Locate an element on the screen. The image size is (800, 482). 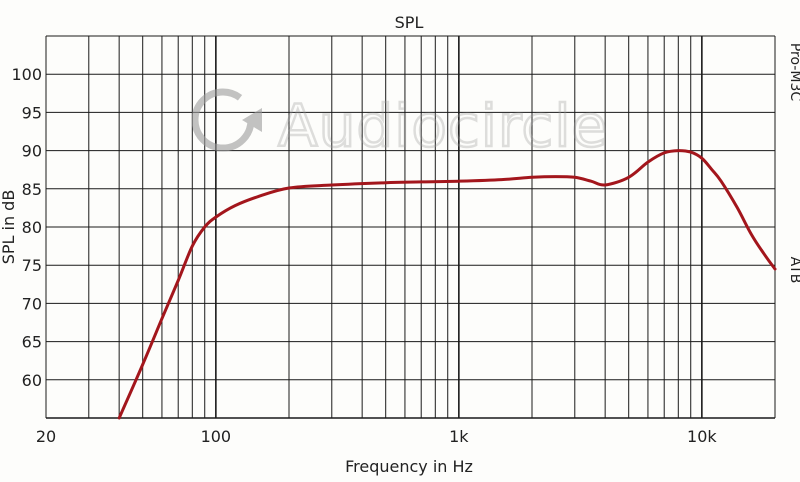
chart-title: SPL is located at coordinates (409, 22).